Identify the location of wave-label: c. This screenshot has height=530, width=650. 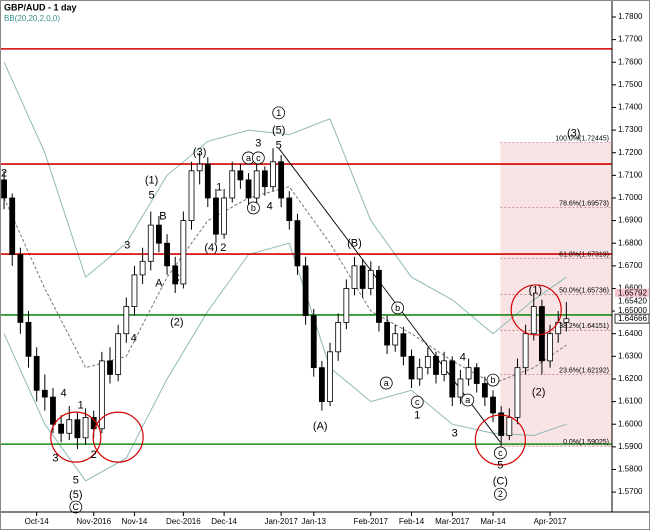
(417, 402).